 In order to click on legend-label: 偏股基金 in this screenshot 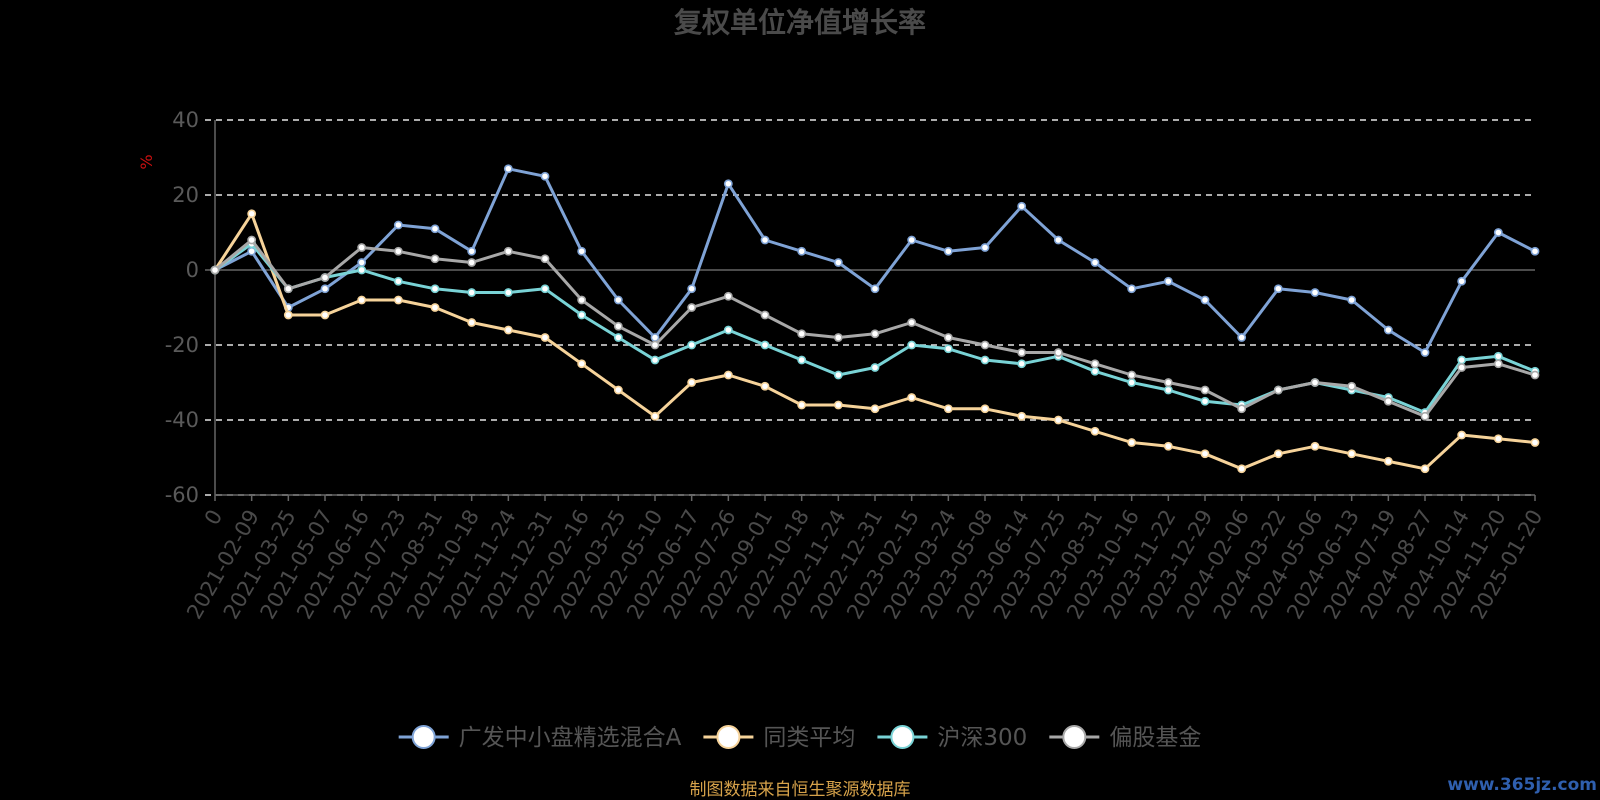, I will do `click(1155, 738)`.